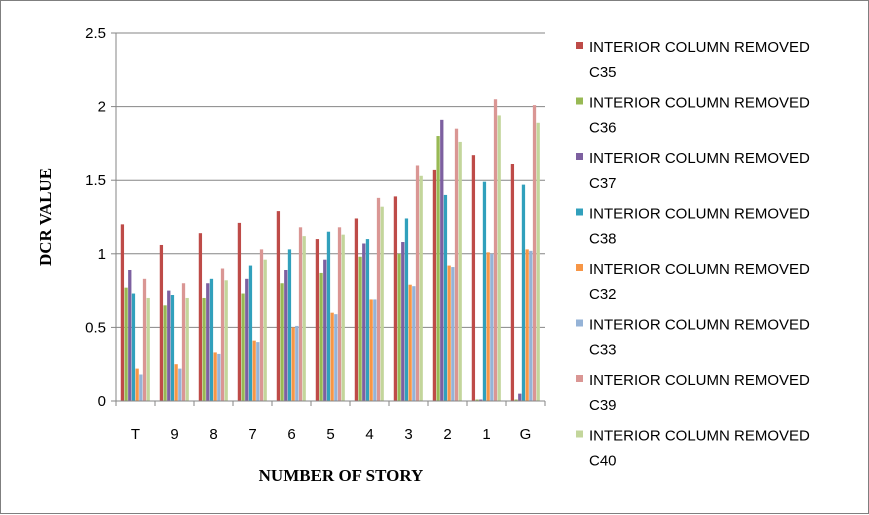 This screenshot has height=515, width=869. I want to click on x-tick-label: 2, so click(447, 434).